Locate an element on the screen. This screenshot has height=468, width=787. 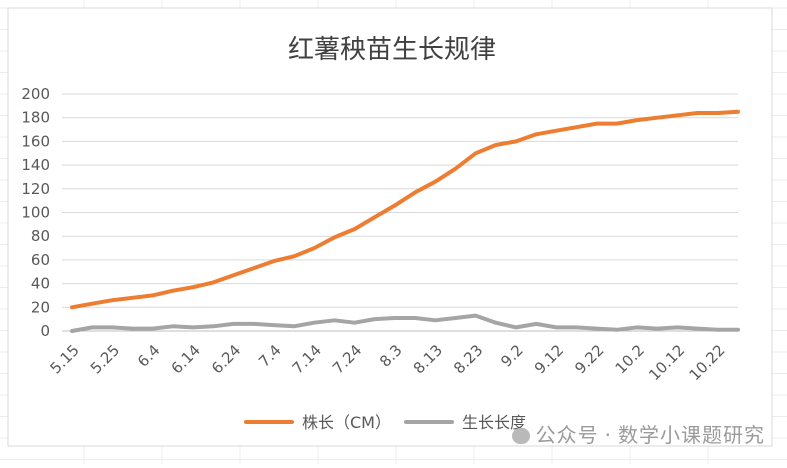
watermark: 公众号 · 数学小课题研究 is located at coordinates (638, 433).